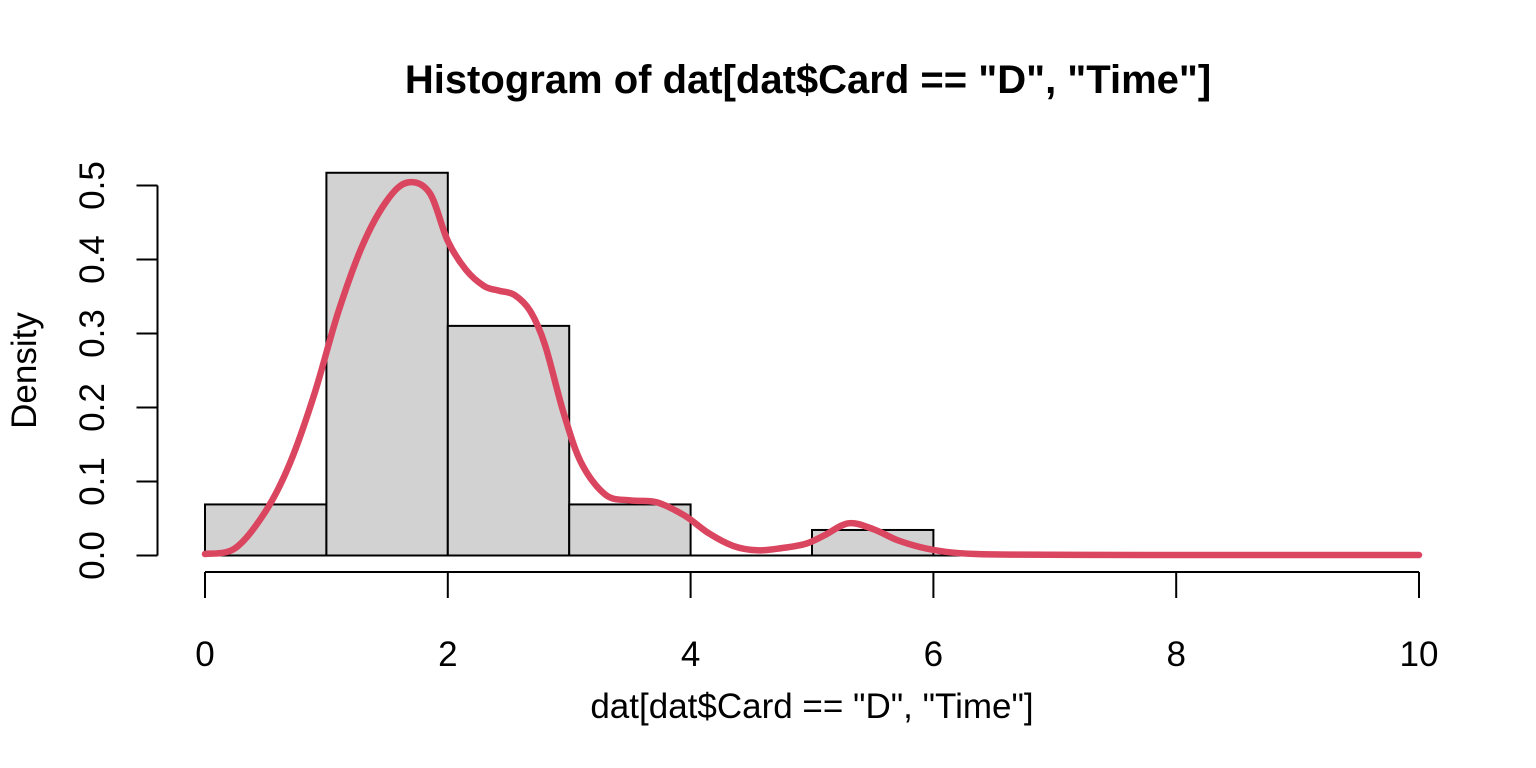 This screenshot has width=1536, height=768. I want to click on x-tick-label: 4, so click(690, 654).